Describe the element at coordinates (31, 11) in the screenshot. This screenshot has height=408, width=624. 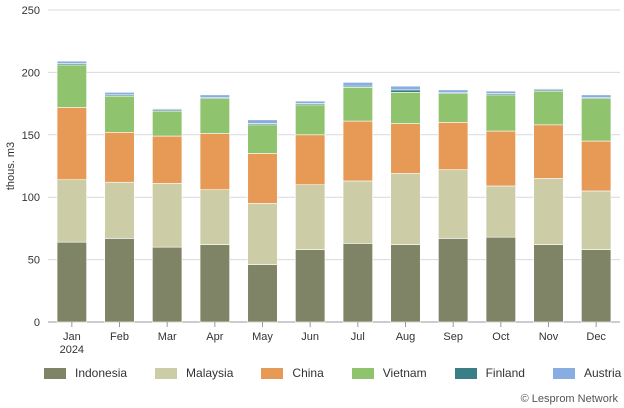
I see `y-tick-label: 250` at that location.